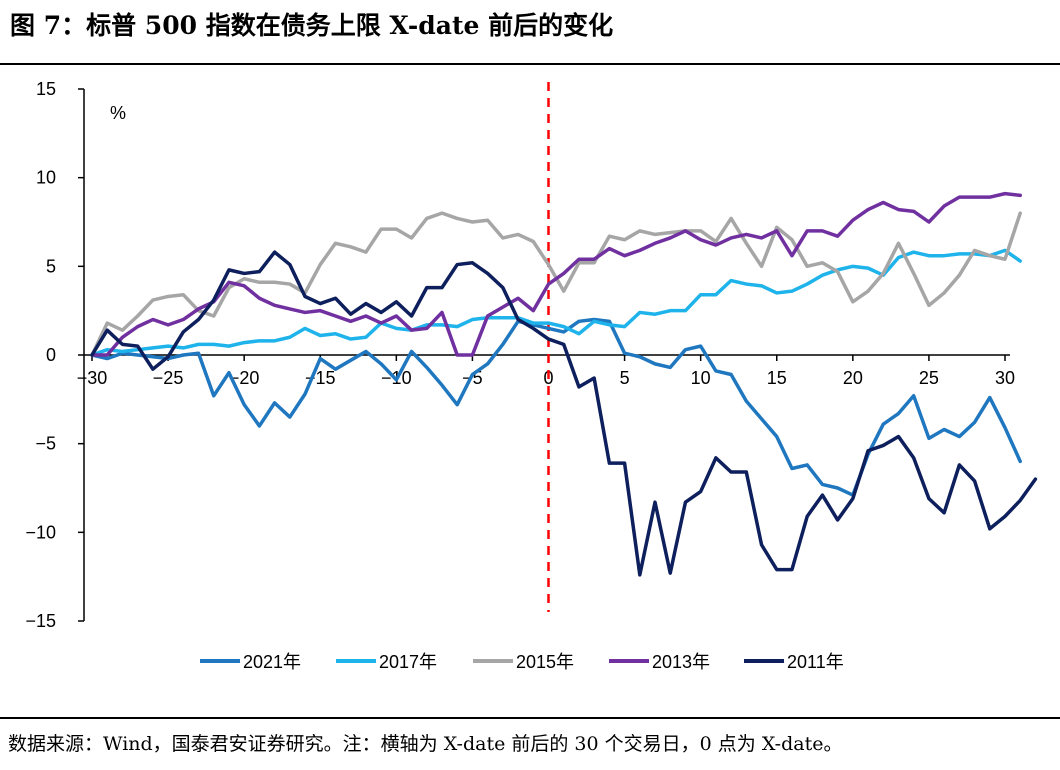 Image resolution: width=1060 pixels, height=770 pixels. I want to click on y-tick-label: −10, so click(40, 532).